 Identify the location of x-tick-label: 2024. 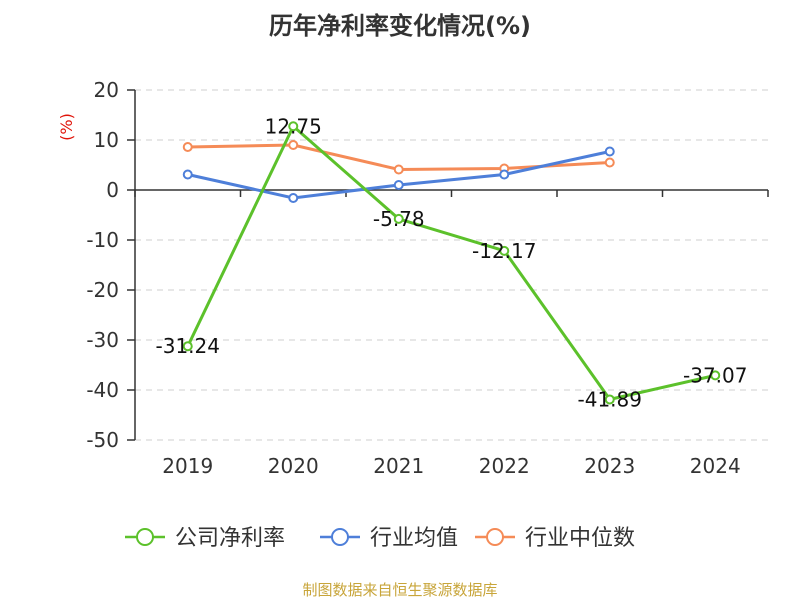
(715, 466).